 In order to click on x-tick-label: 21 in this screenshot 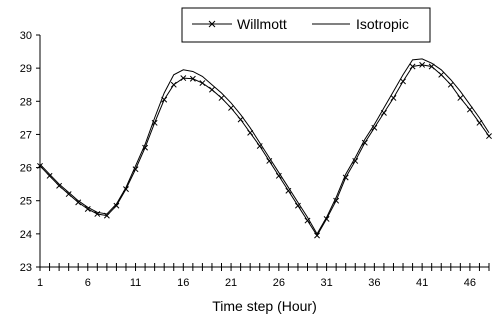, I will do `click(231, 283)`.